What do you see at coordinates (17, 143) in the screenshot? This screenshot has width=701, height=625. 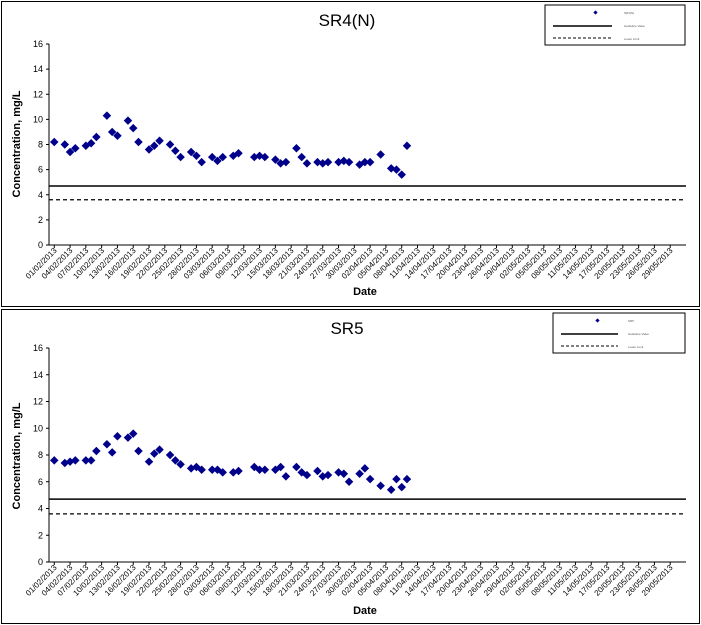 I see `y-axis-label: Concentration, mg/L` at bounding box center [17, 143].